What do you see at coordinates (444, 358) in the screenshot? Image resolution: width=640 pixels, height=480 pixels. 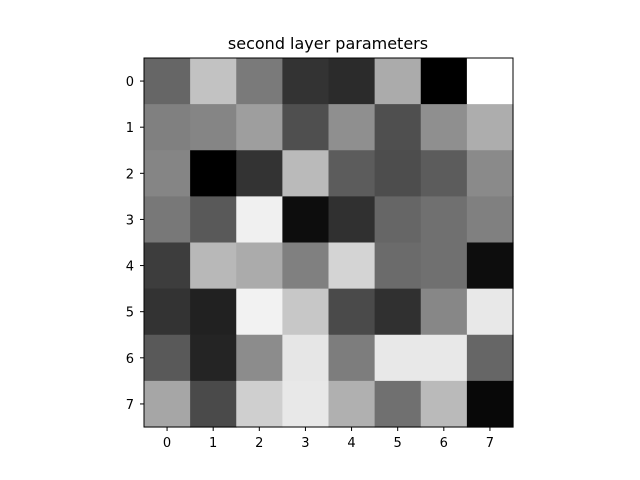 I see `heatmap-cell-r6-c6` at bounding box center [444, 358].